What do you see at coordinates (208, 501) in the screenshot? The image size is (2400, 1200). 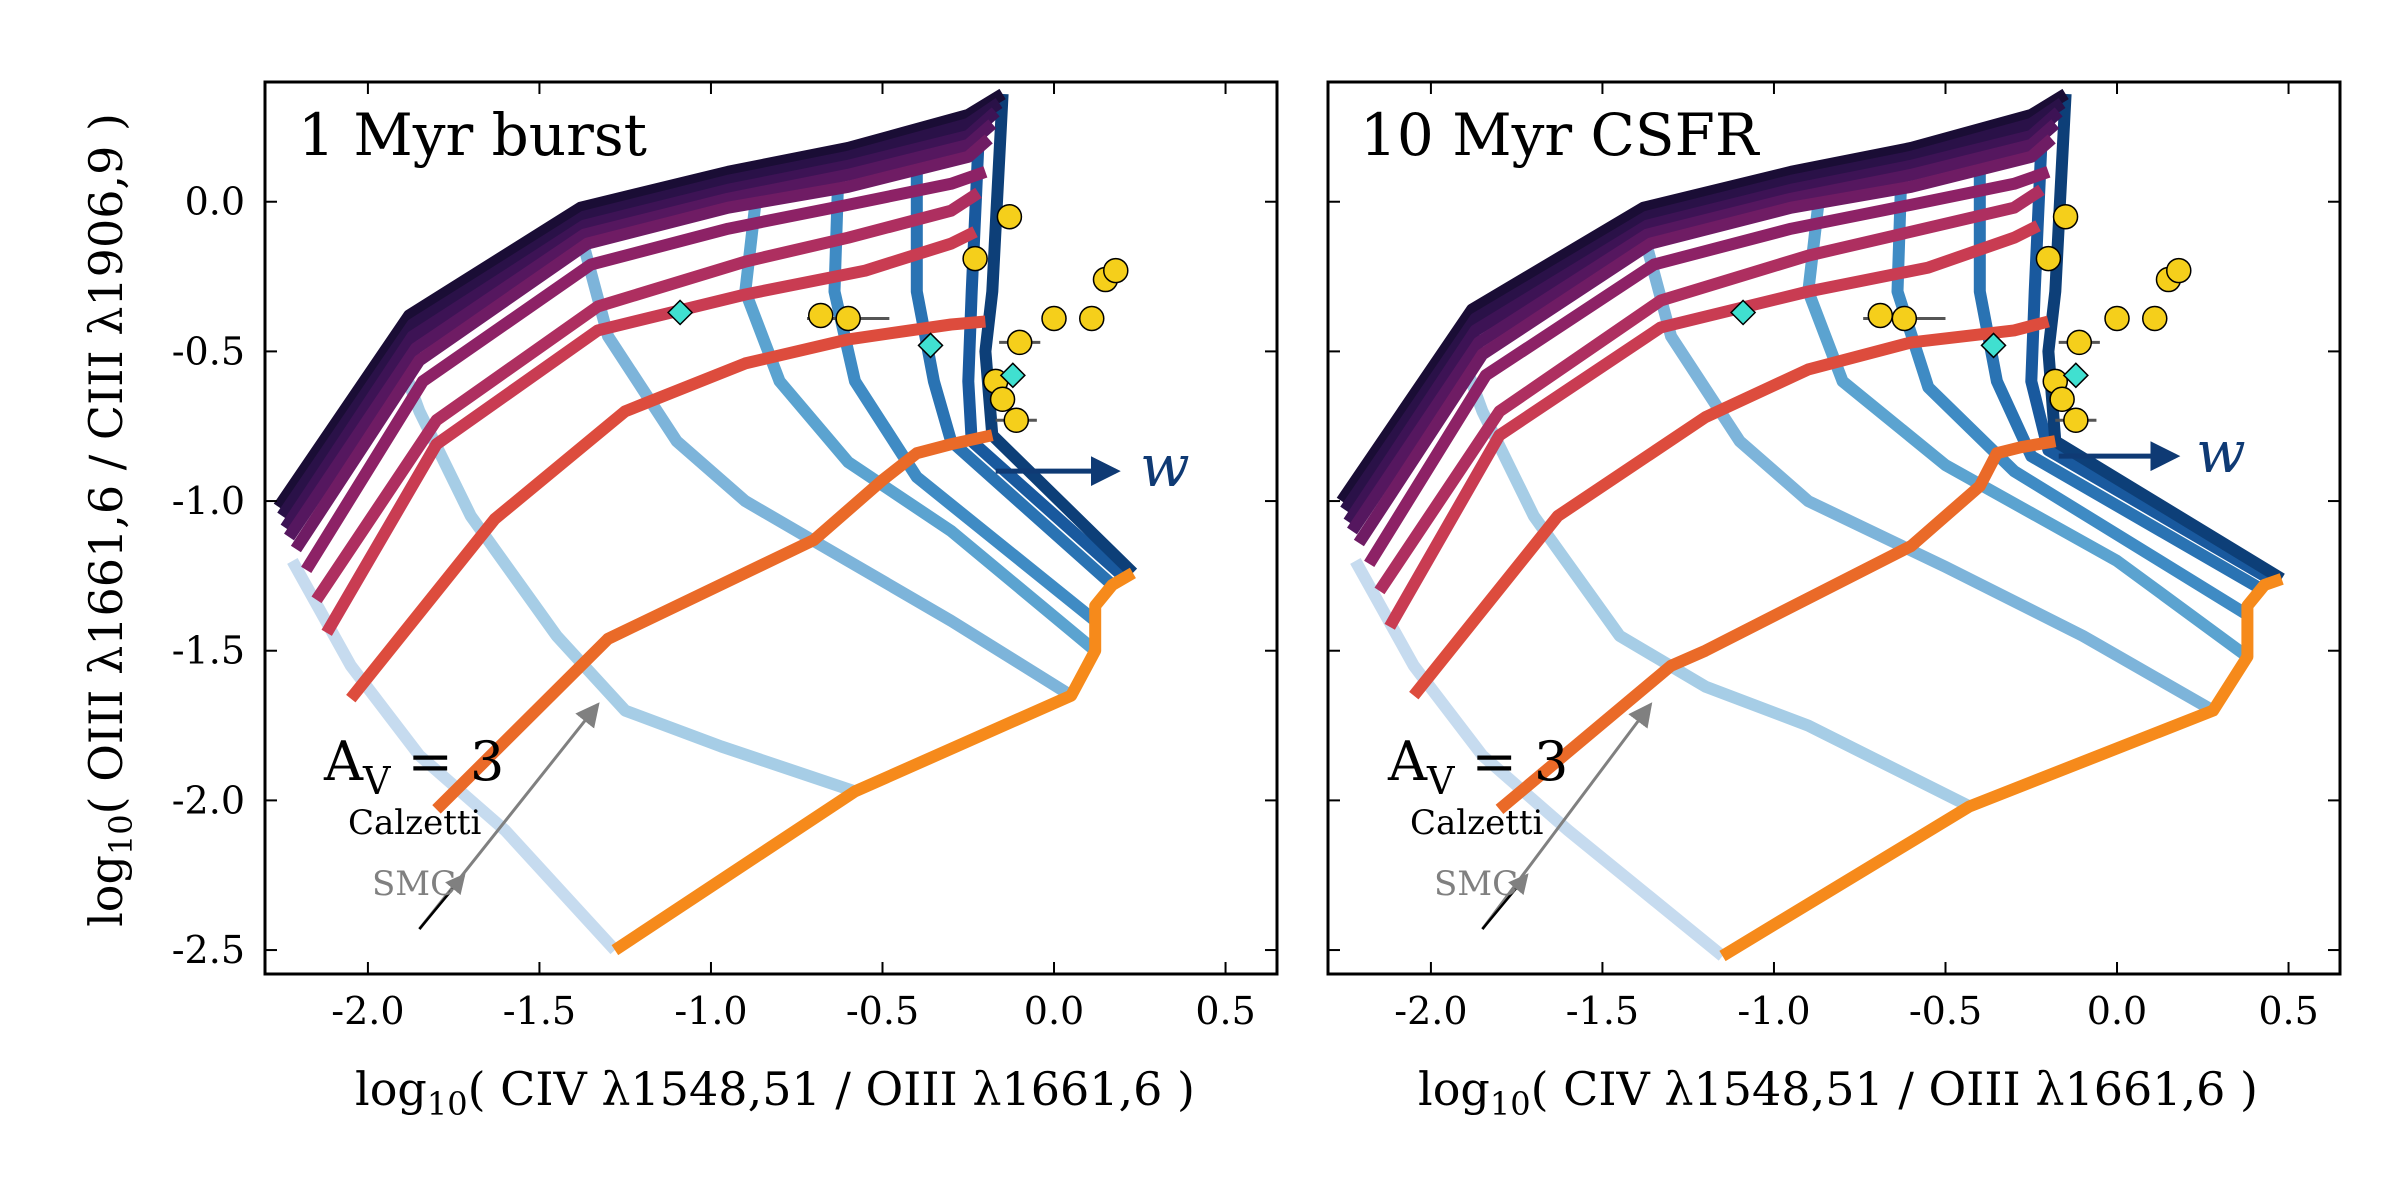 I see `y-tick-label: -1.0` at bounding box center [208, 501].